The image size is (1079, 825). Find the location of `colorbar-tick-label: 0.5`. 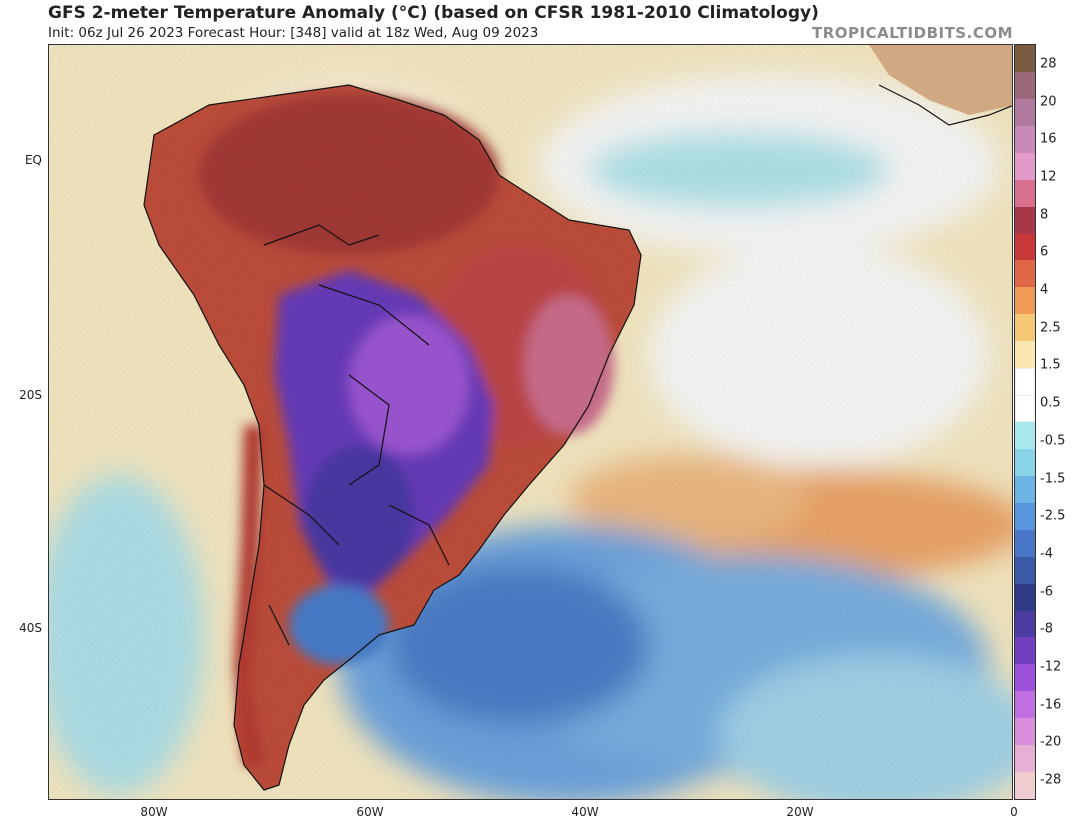

colorbar-tick-label: 0.5 is located at coordinates (1050, 403).